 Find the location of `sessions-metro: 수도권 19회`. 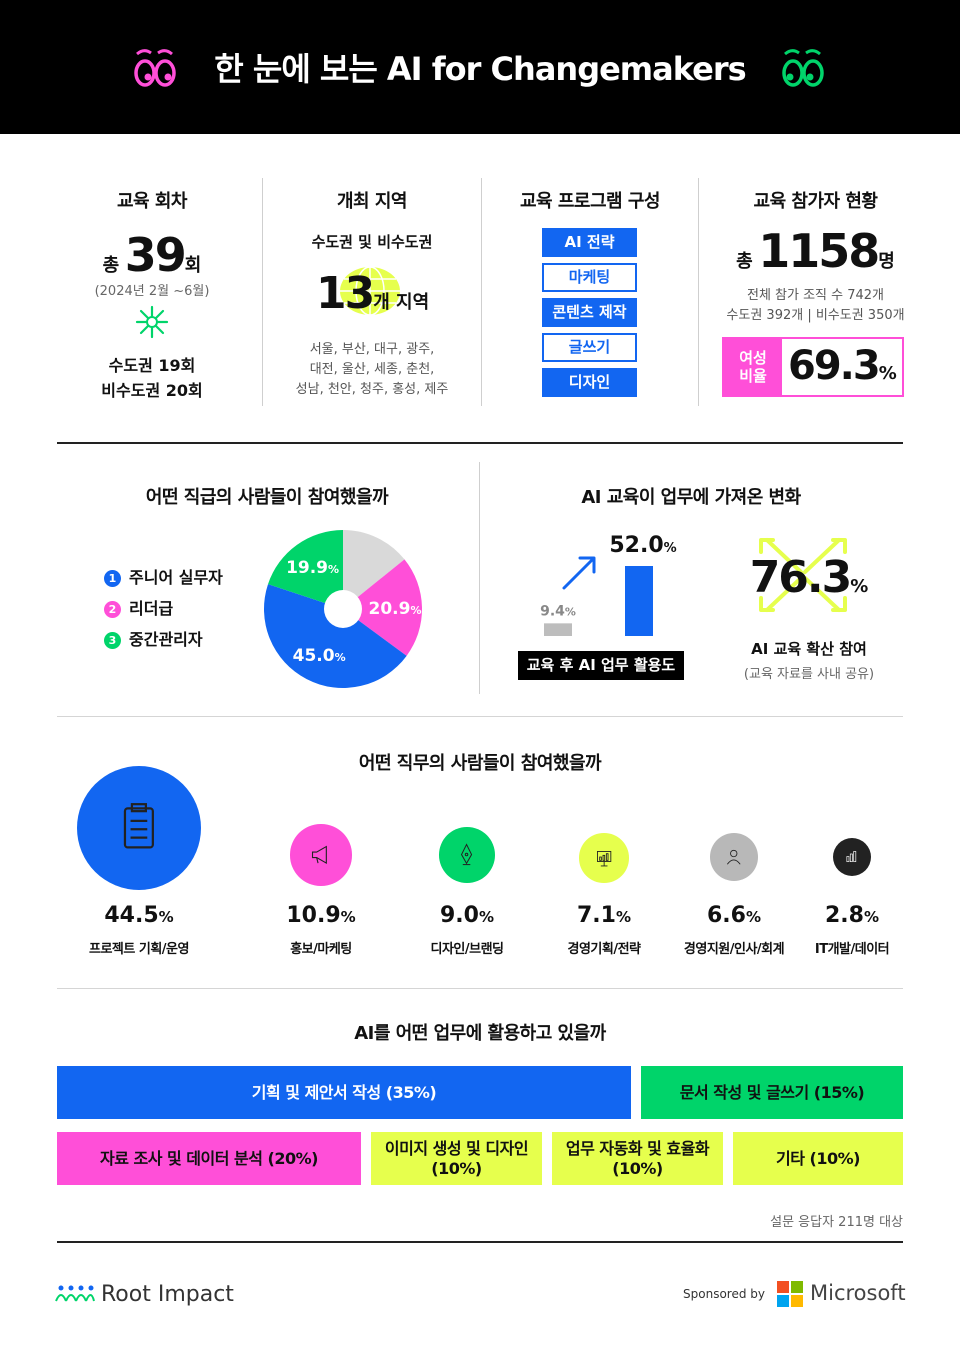

sessions-metro: 수도권 19회 is located at coordinates (152, 365).